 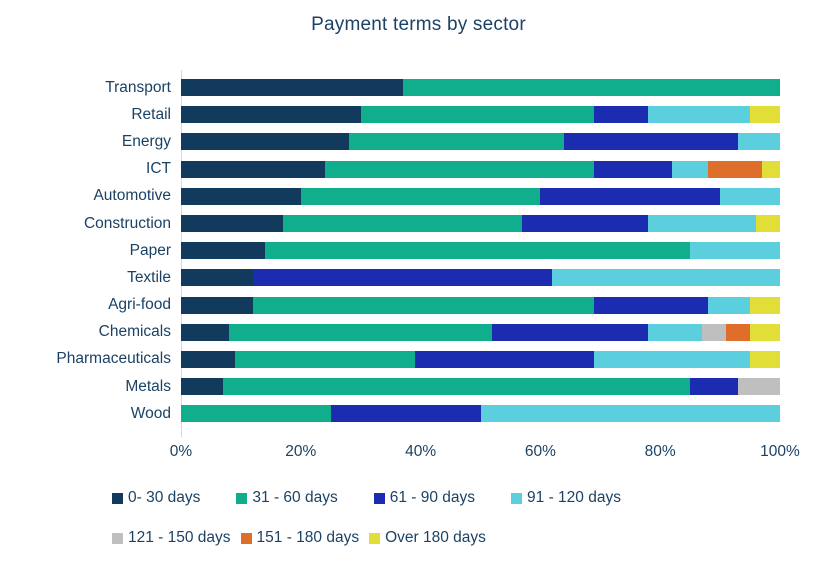 I want to click on chart-row: Automotive, so click(x=395, y=196).